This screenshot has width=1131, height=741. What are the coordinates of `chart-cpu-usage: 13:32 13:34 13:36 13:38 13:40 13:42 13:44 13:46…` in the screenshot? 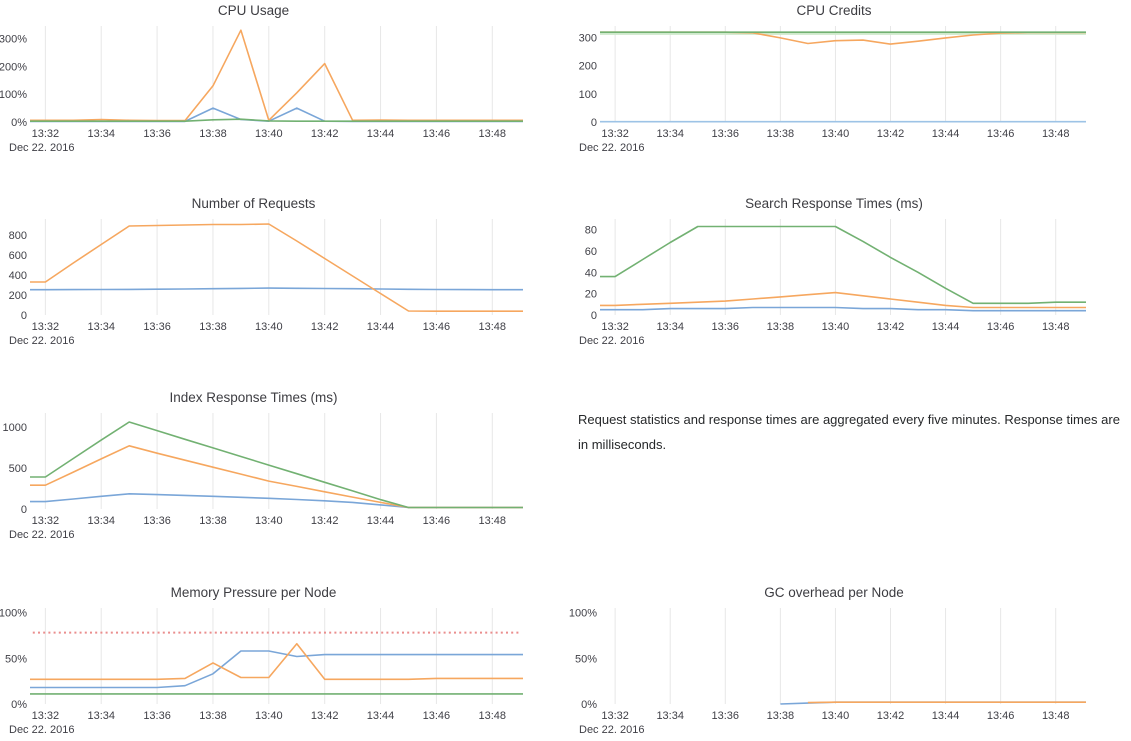 It's located at (267, 79).